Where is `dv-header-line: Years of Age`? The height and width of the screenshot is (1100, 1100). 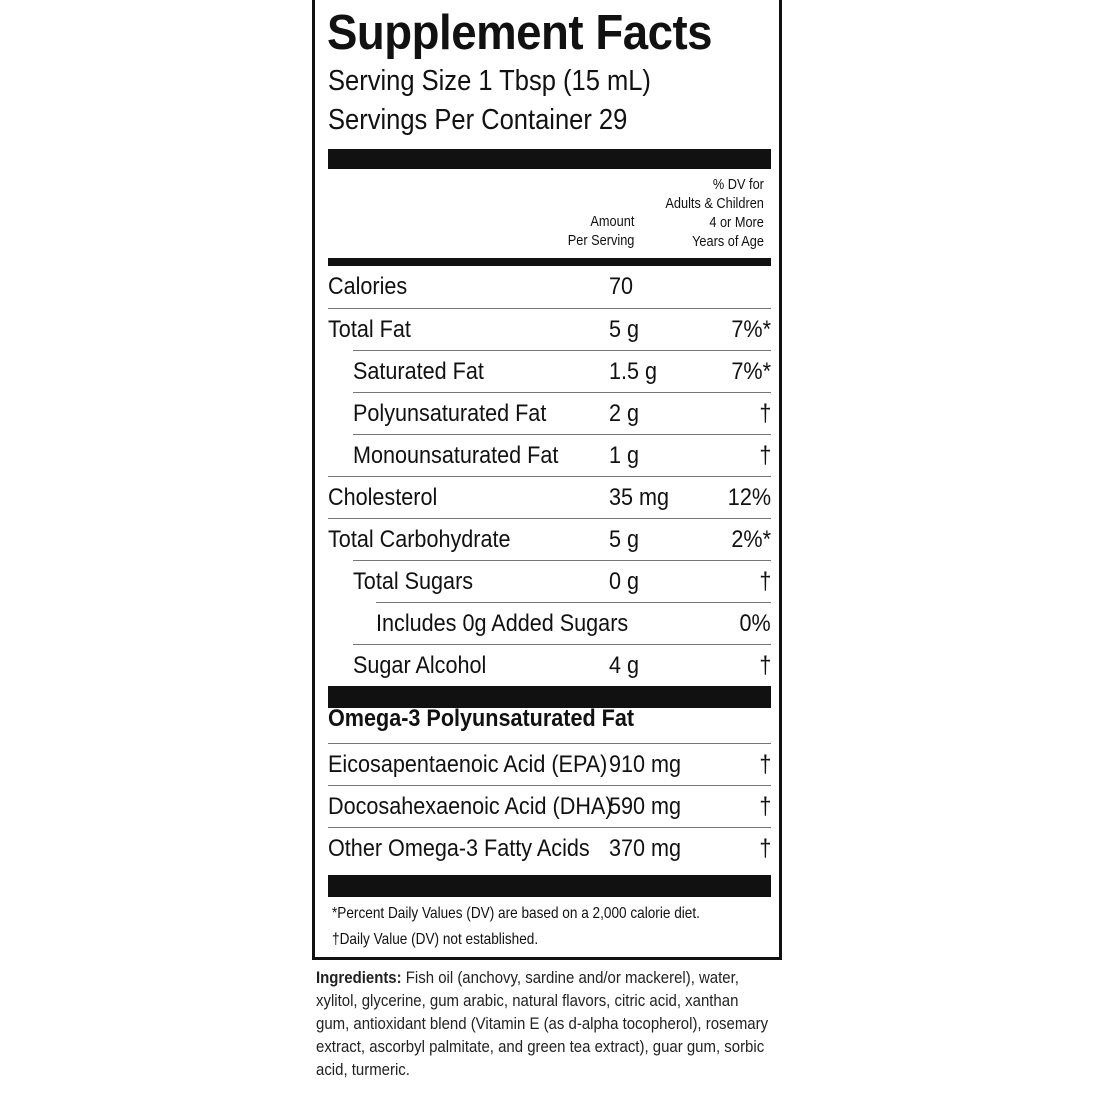
dv-header-line: Years of Age is located at coordinates (728, 241).